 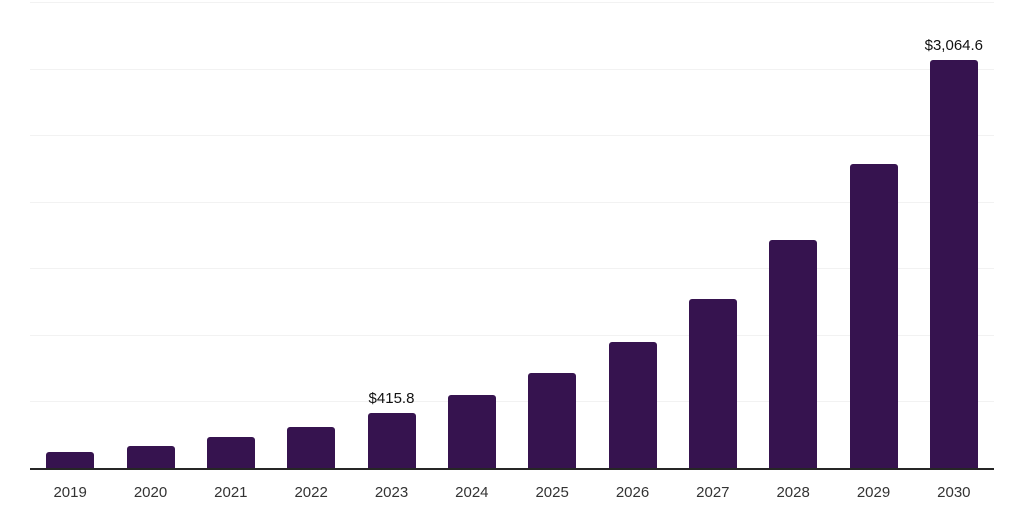 What do you see at coordinates (512, 469) in the screenshot?
I see `x-axis-line` at bounding box center [512, 469].